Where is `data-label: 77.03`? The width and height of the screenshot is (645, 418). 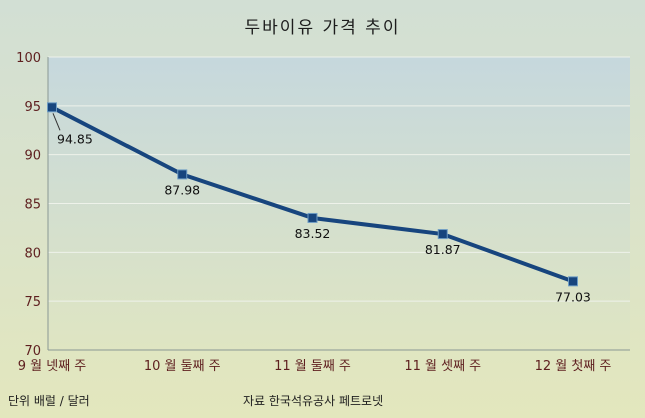
data-label: 77.03 is located at coordinates (573, 296).